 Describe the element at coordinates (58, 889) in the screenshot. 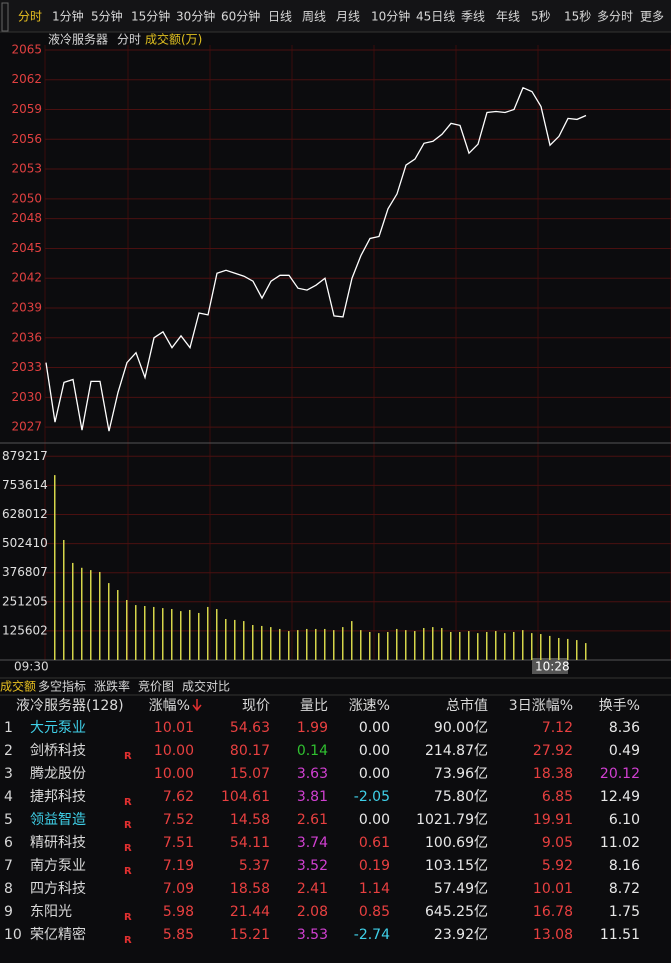

I see `stock-name: 四方科技` at that location.